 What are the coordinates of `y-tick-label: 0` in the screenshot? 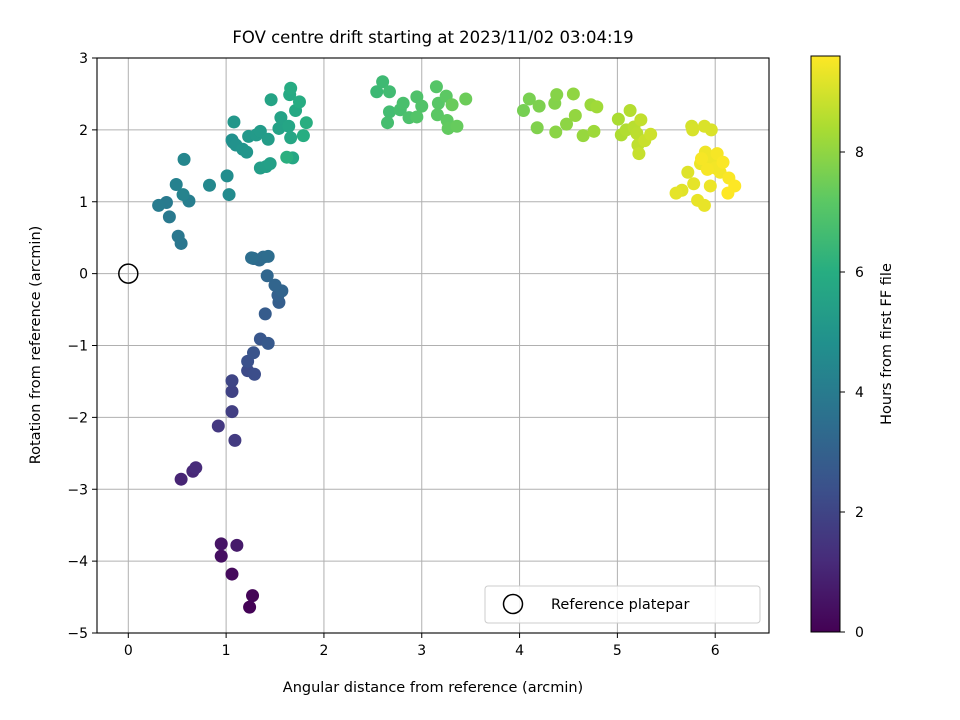 It's located at (83, 275).